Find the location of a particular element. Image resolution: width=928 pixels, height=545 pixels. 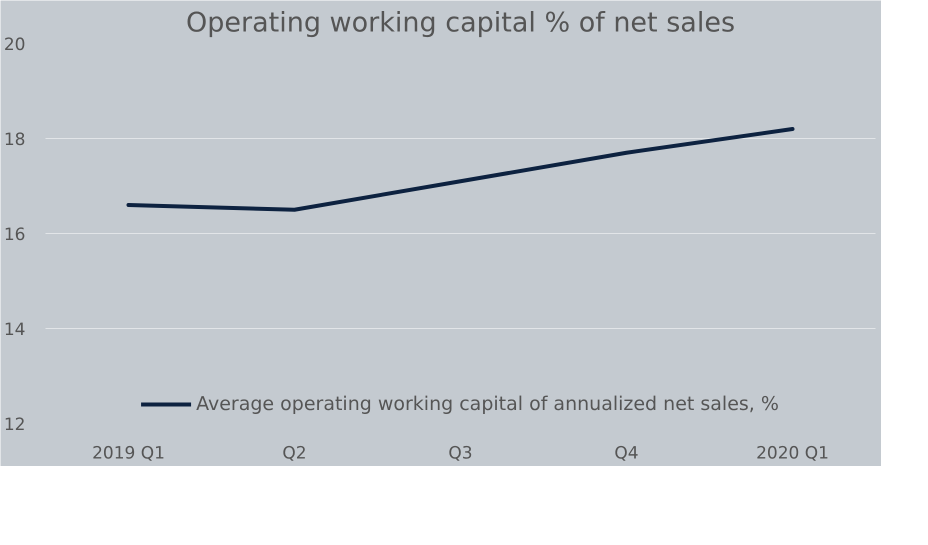

y-tick-label: 20 is located at coordinates (15, 45).